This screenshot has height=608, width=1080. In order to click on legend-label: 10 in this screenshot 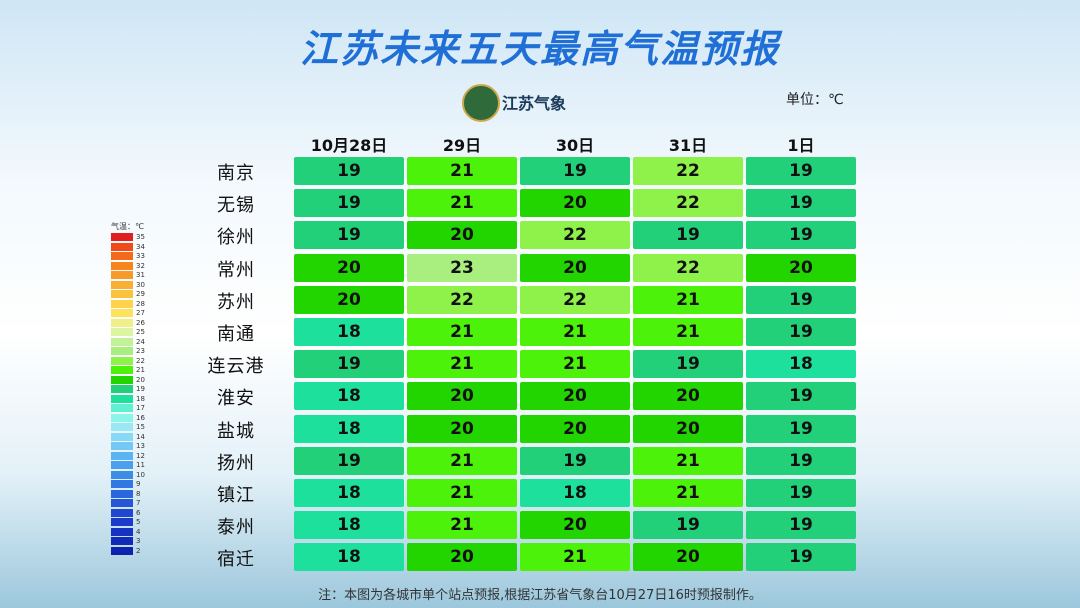, I will do `click(140, 474)`.